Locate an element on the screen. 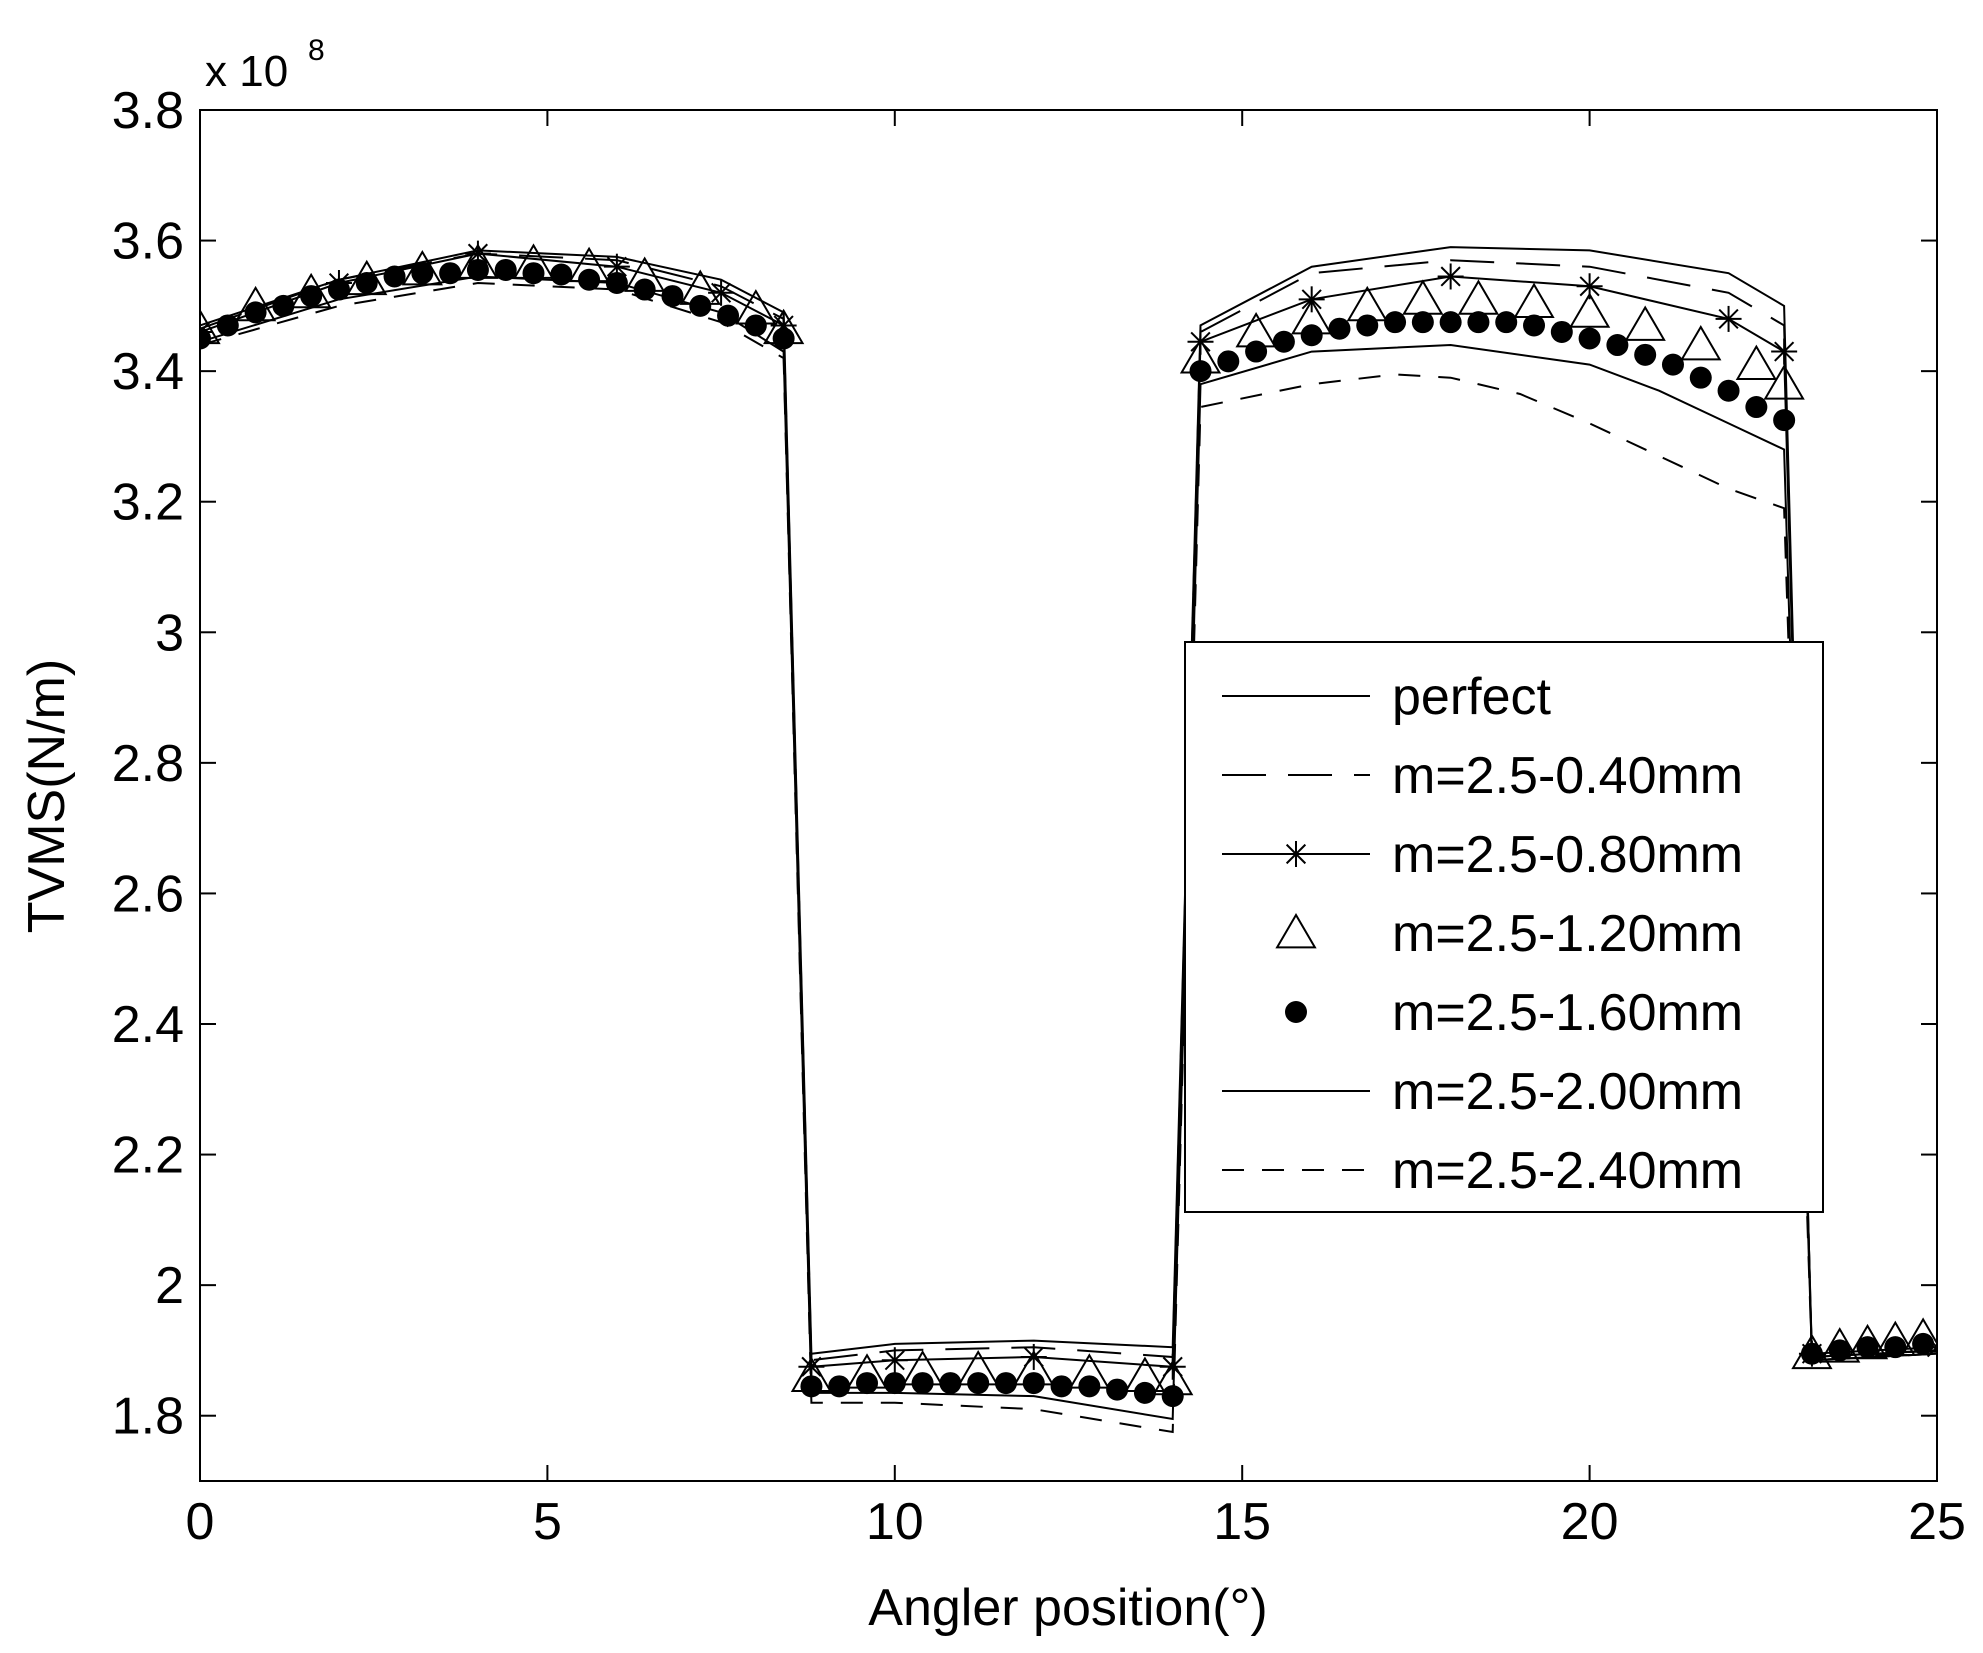  legend-entry: m=2.5-2.00mm is located at coordinates (1482, 1092).